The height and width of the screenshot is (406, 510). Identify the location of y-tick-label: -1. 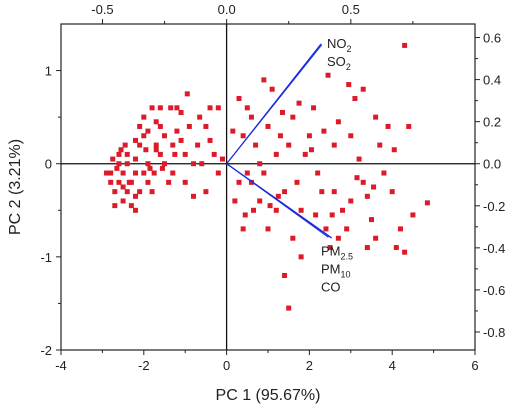
(46, 257).